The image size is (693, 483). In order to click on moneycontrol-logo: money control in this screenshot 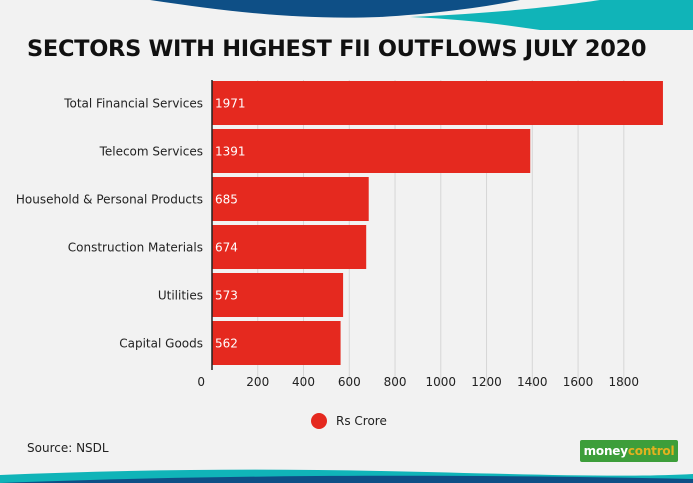, I will do `click(629, 451)`.